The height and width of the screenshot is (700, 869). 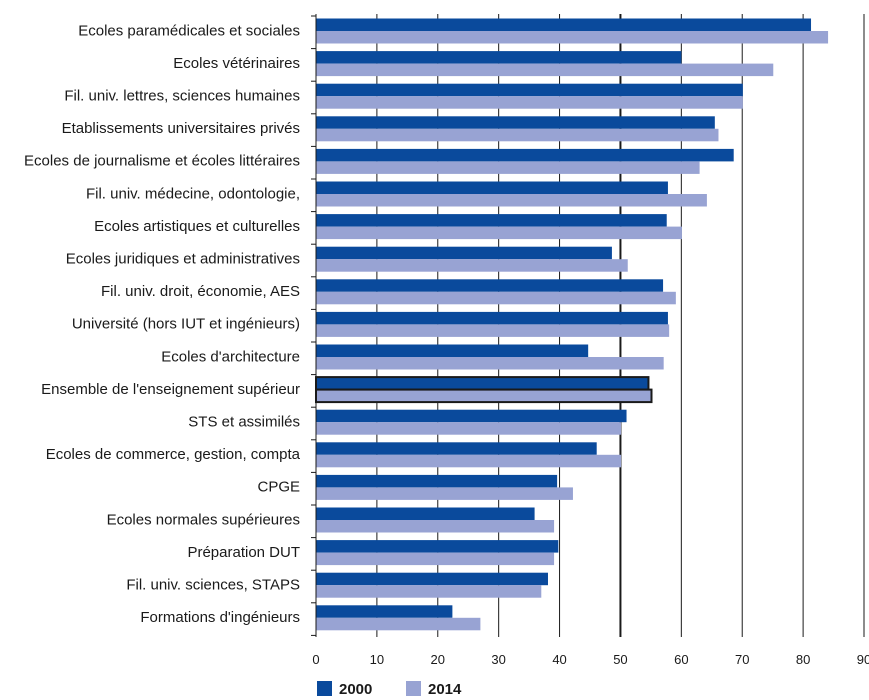 I want to click on category-label: Ecoles normales supérieures, so click(x=203, y=519).